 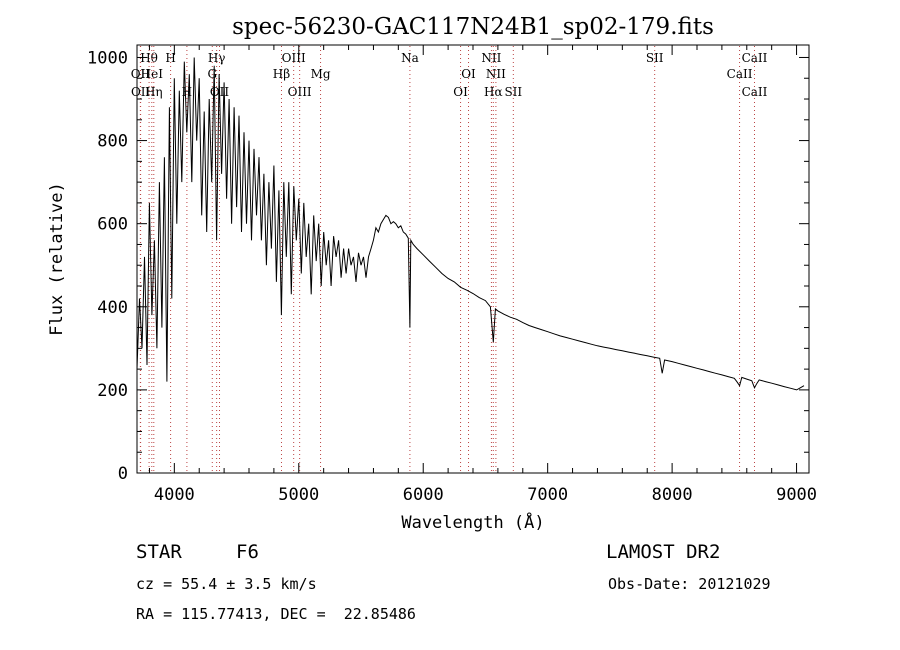 I want to click on line-marker-label: Mg, so click(x=321, y=74).